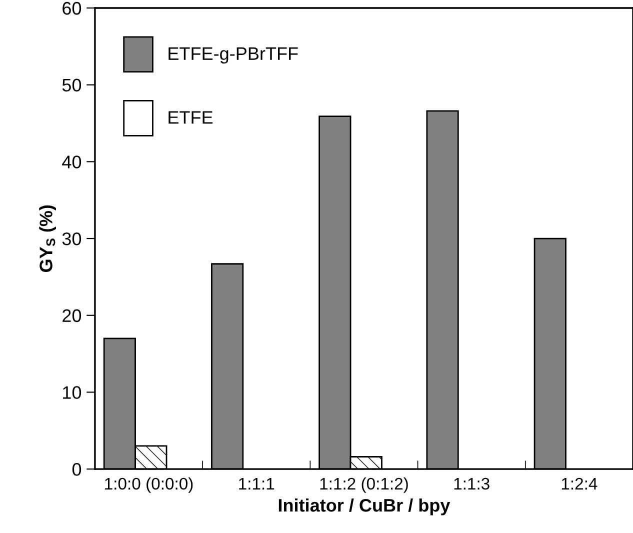 The height and width of the screenshot is (533, 633). I want to click on x-tick-label: 1:0:0 (0:0:0), so click(149, 485).